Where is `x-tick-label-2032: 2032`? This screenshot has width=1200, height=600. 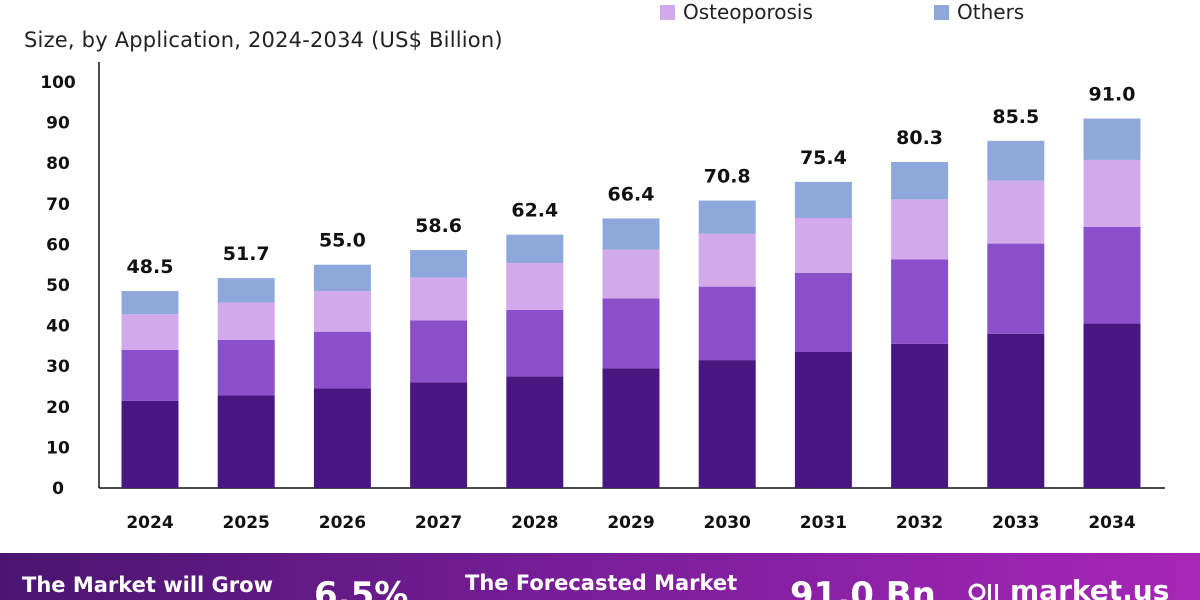
x-tick-label-2032: 2032 is located at coordinates (919, 523).